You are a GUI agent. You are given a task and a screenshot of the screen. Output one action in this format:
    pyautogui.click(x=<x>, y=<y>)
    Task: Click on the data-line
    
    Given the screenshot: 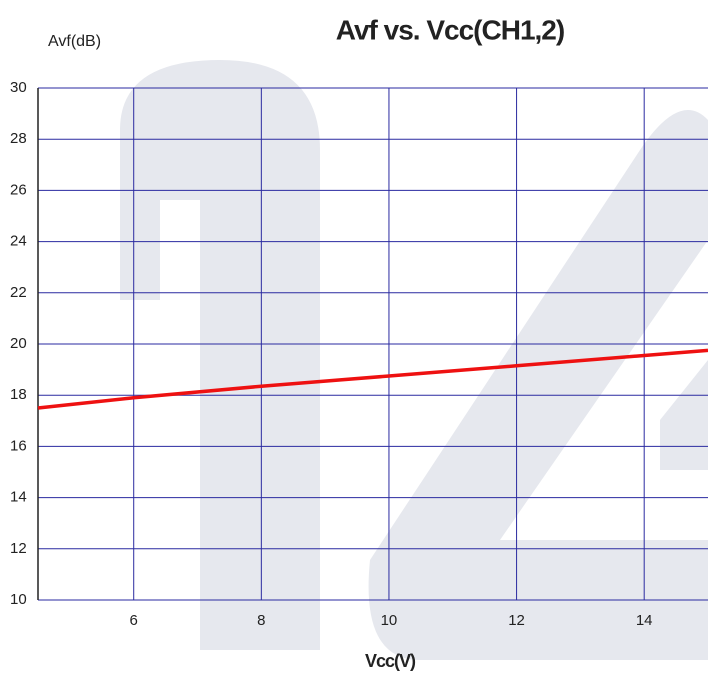 What is the action you would take?
    pyautogui.click(x=372, y=379)
    